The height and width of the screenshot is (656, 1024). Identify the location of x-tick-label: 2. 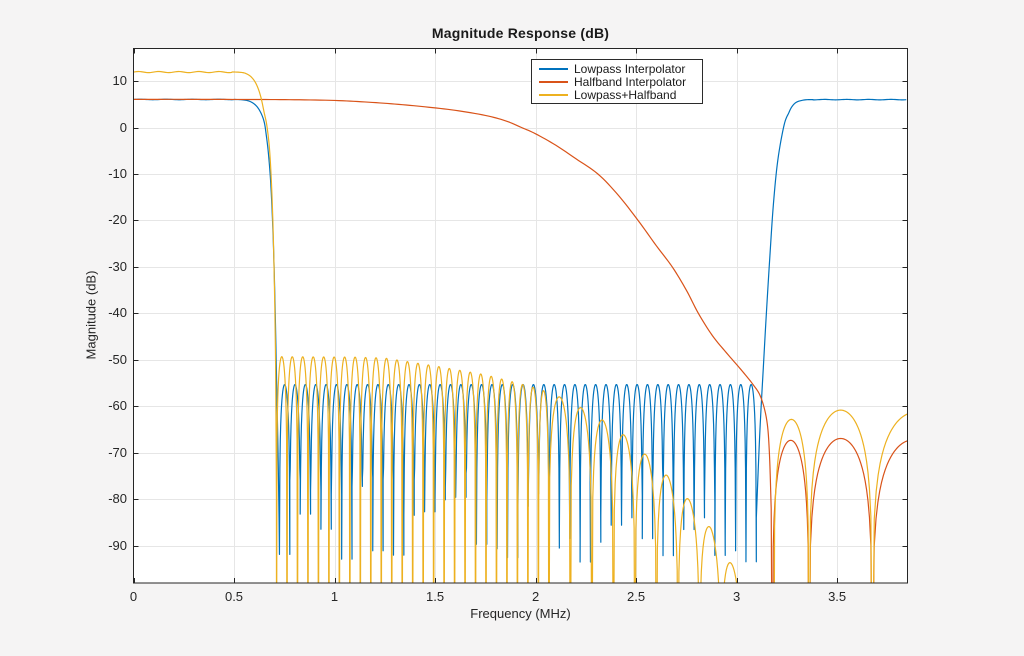
(535, 596).